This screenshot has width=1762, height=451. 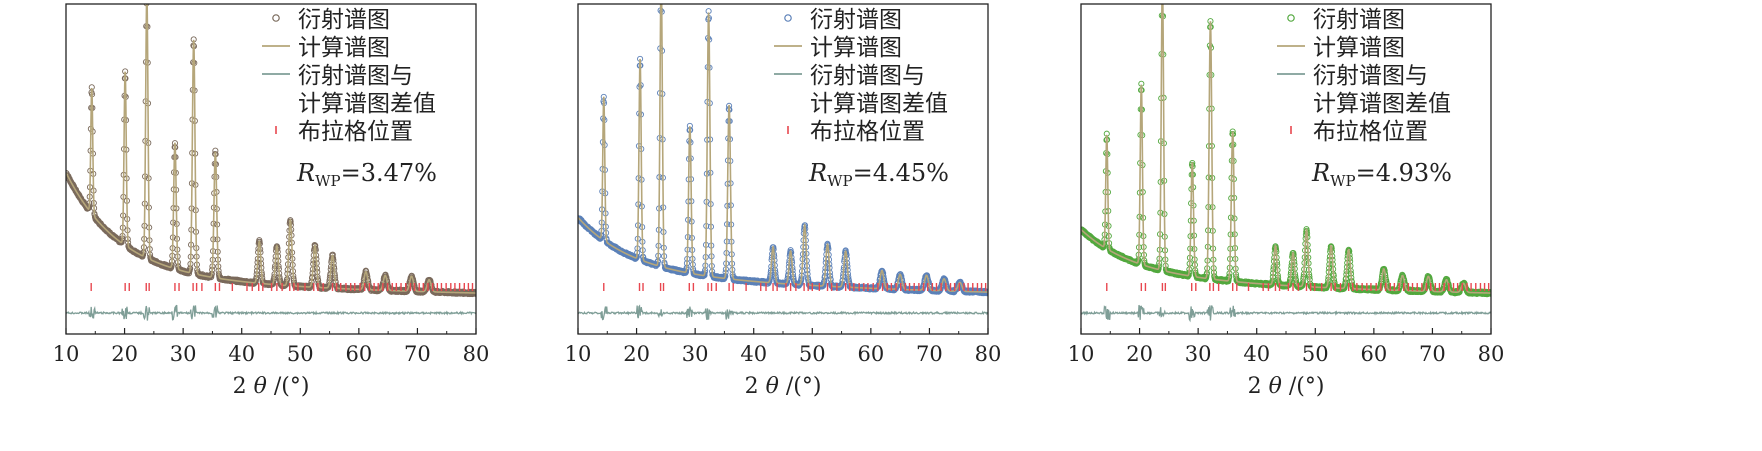 I want to click on rwp-text: RWP=3.47%, so click(x=366, y=174).